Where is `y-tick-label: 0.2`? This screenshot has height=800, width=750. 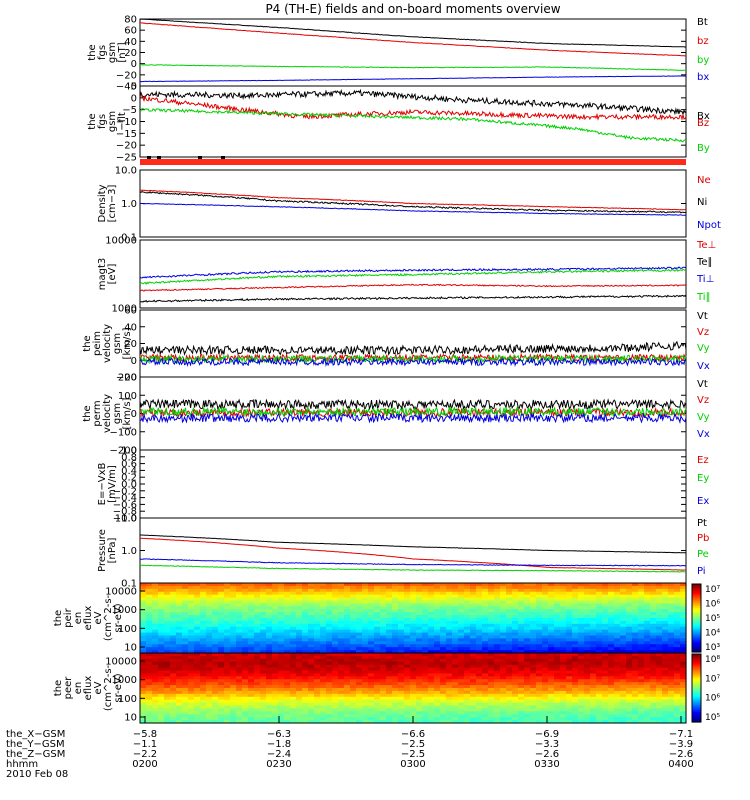
y-tick-label: 0.2 is located at coordinates (129, 478).